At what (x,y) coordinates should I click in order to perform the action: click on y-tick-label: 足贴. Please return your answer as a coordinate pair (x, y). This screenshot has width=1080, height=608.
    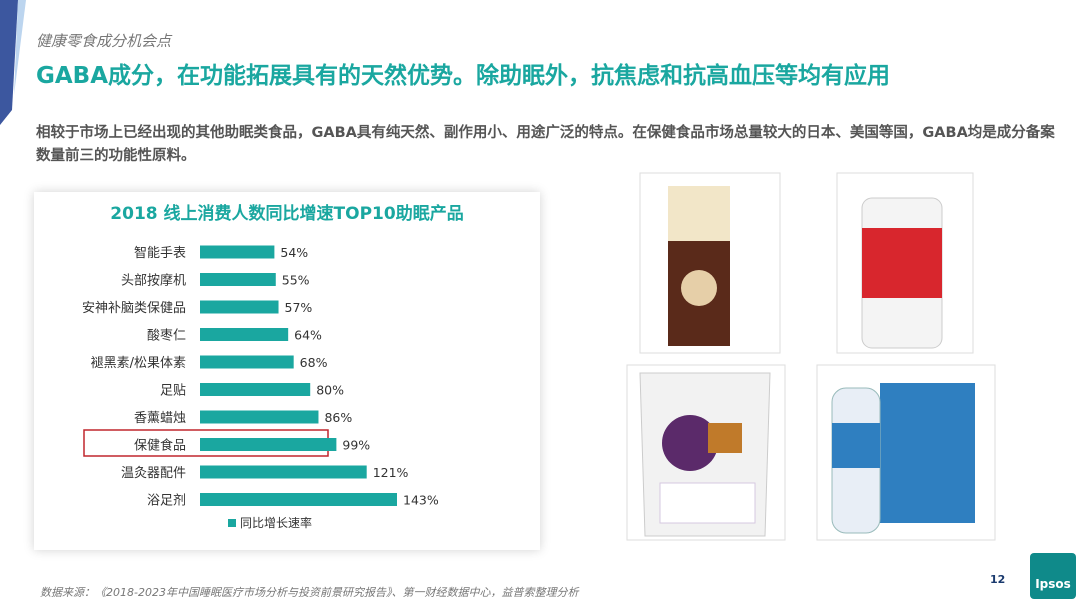
    Looking at the image, I should click on (173, 391).